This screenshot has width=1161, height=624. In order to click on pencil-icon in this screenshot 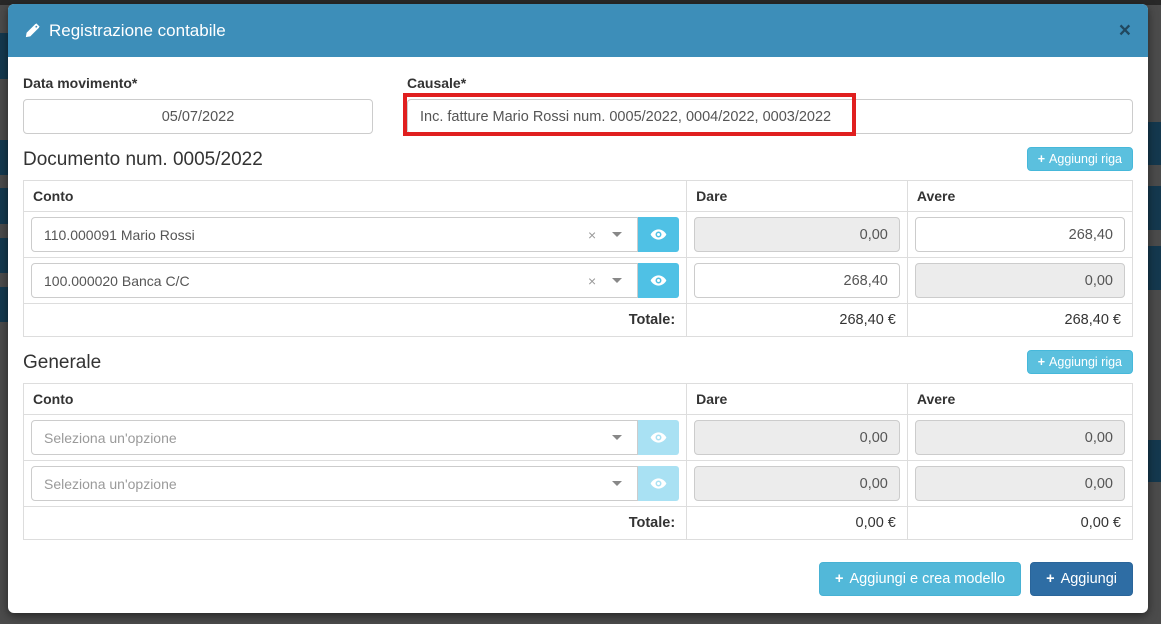, I will do `click(32, 30)`.